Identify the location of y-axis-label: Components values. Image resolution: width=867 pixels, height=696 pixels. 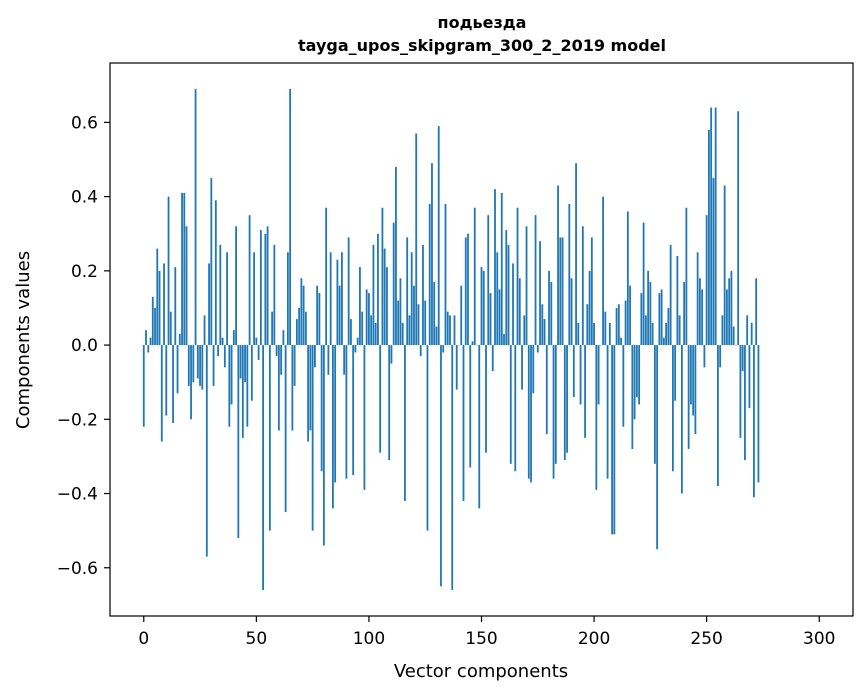
(23, 340).